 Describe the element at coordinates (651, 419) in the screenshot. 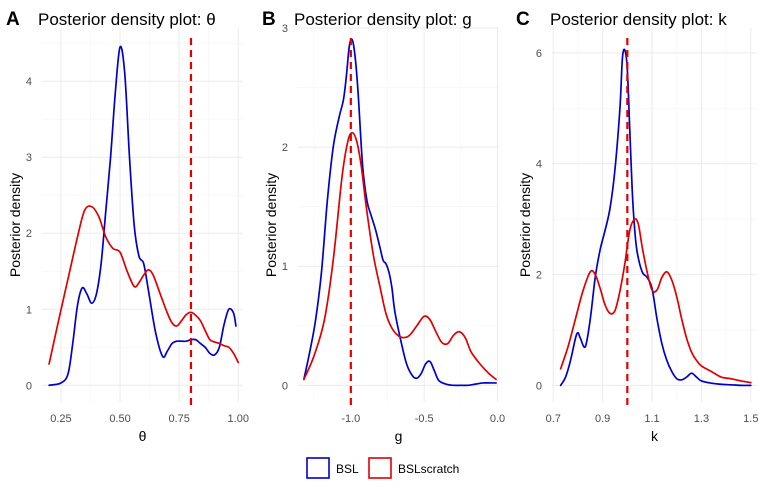

I see `x-tick-label: 1.1` at that location.